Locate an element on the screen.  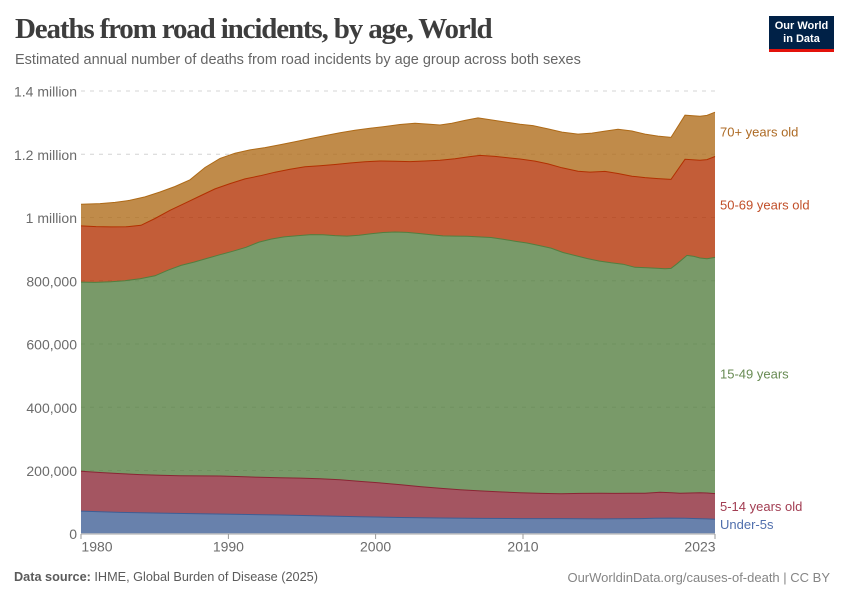
svg-text: 2000 is located at coordinates (375, 547).